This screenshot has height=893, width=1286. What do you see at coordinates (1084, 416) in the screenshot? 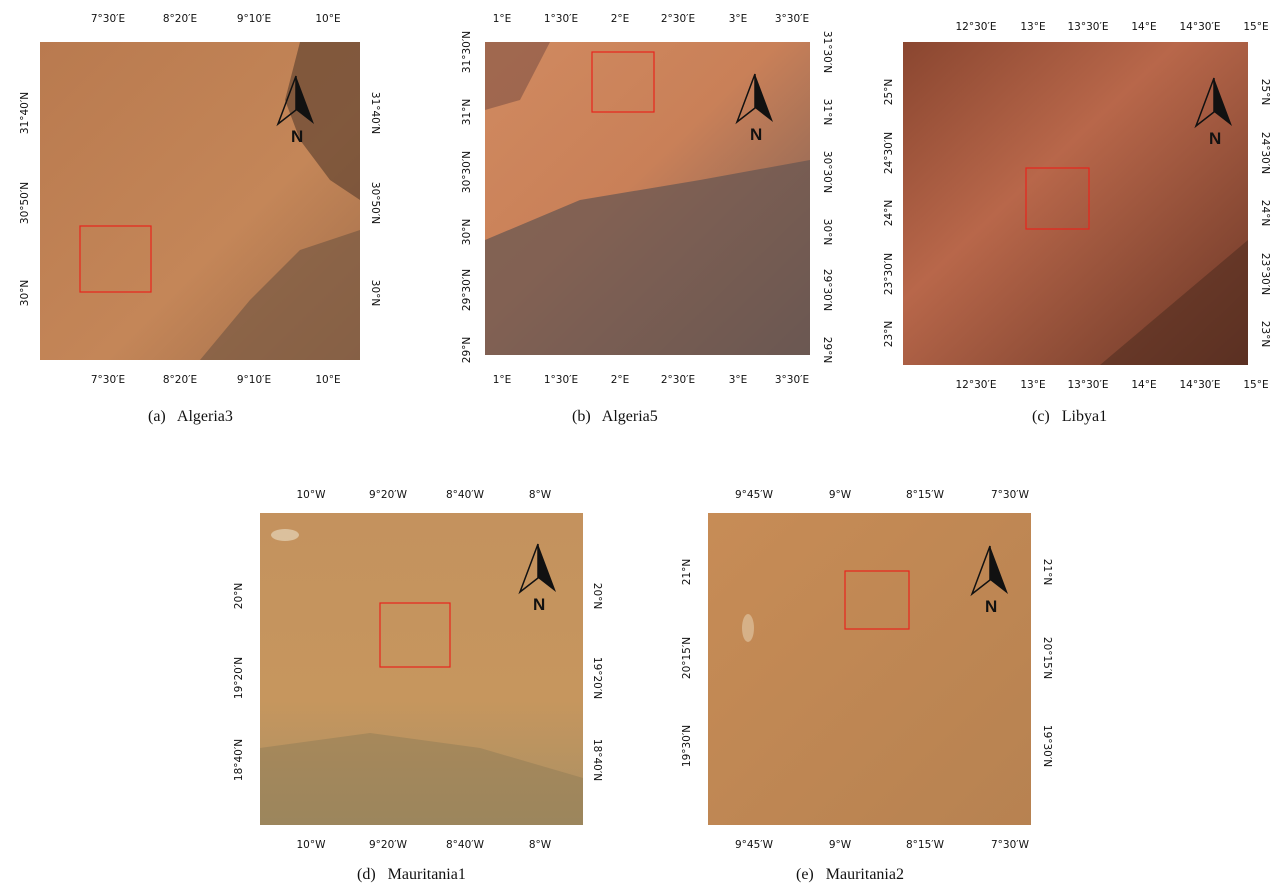
I see `caption-name: Libya1` at bounding box center [1084, 416].